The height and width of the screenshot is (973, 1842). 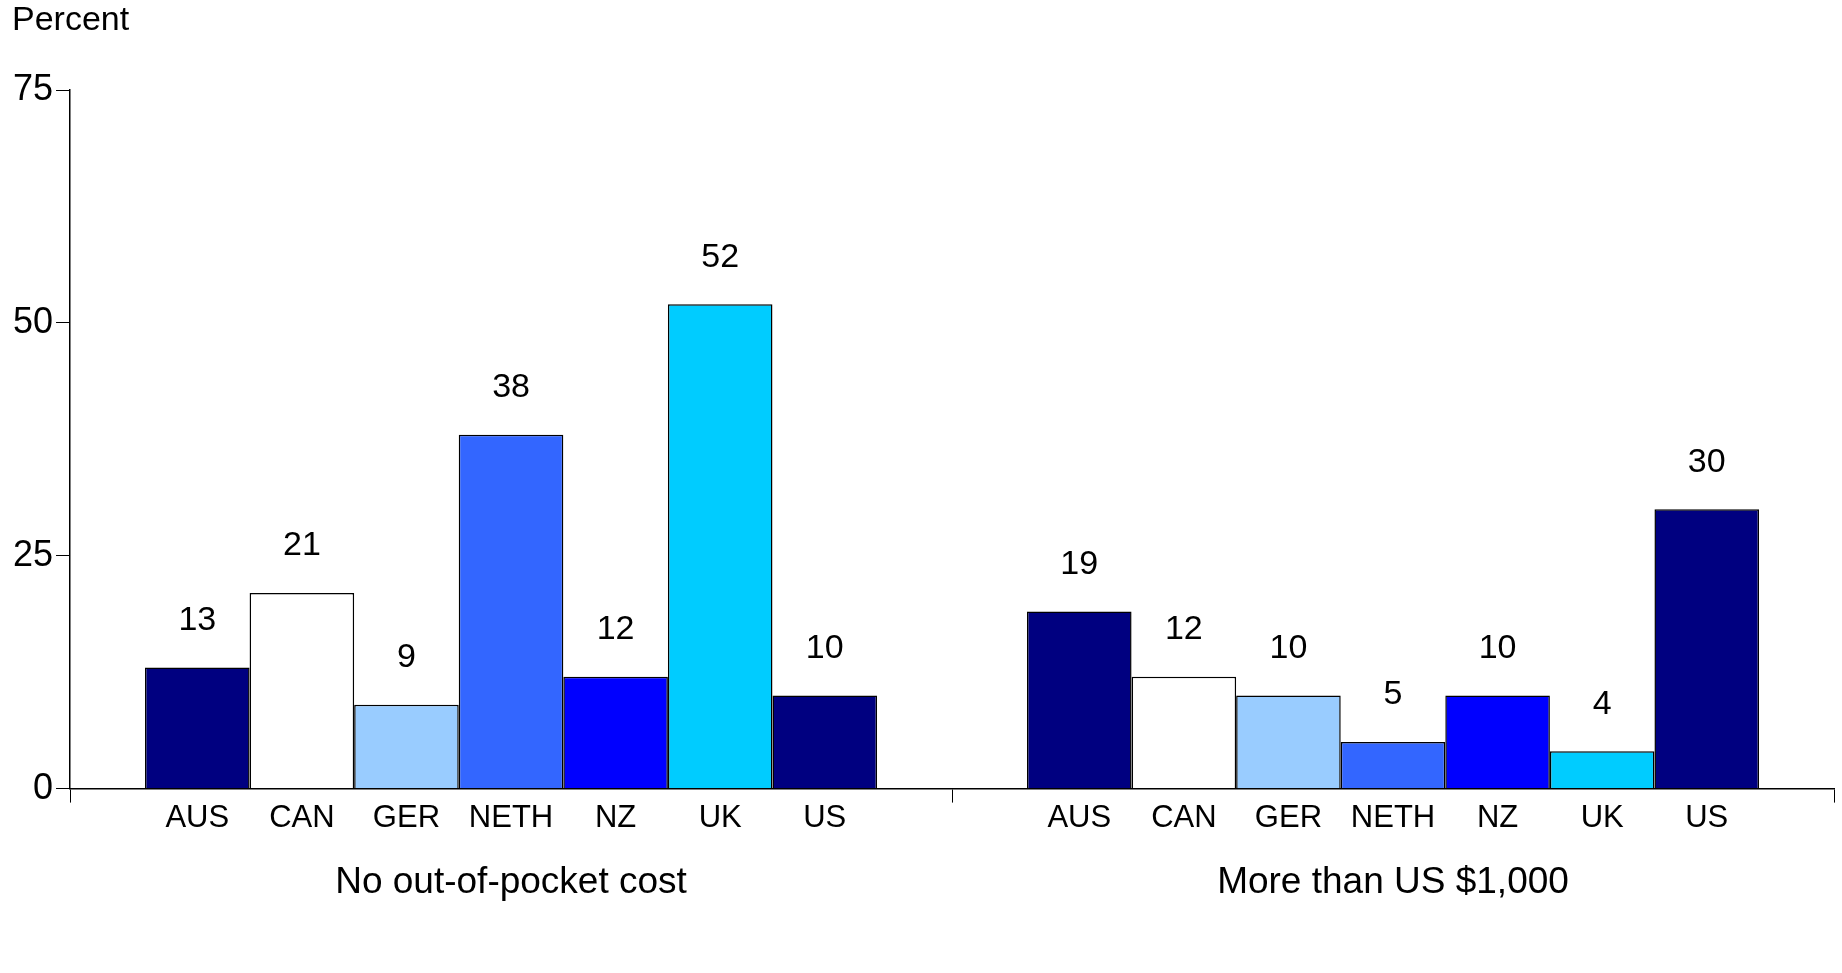 What do you see at coordinates (1706, 459) in the screenshot?
I see `data-label: 30` at bounding box center [1706, 459].